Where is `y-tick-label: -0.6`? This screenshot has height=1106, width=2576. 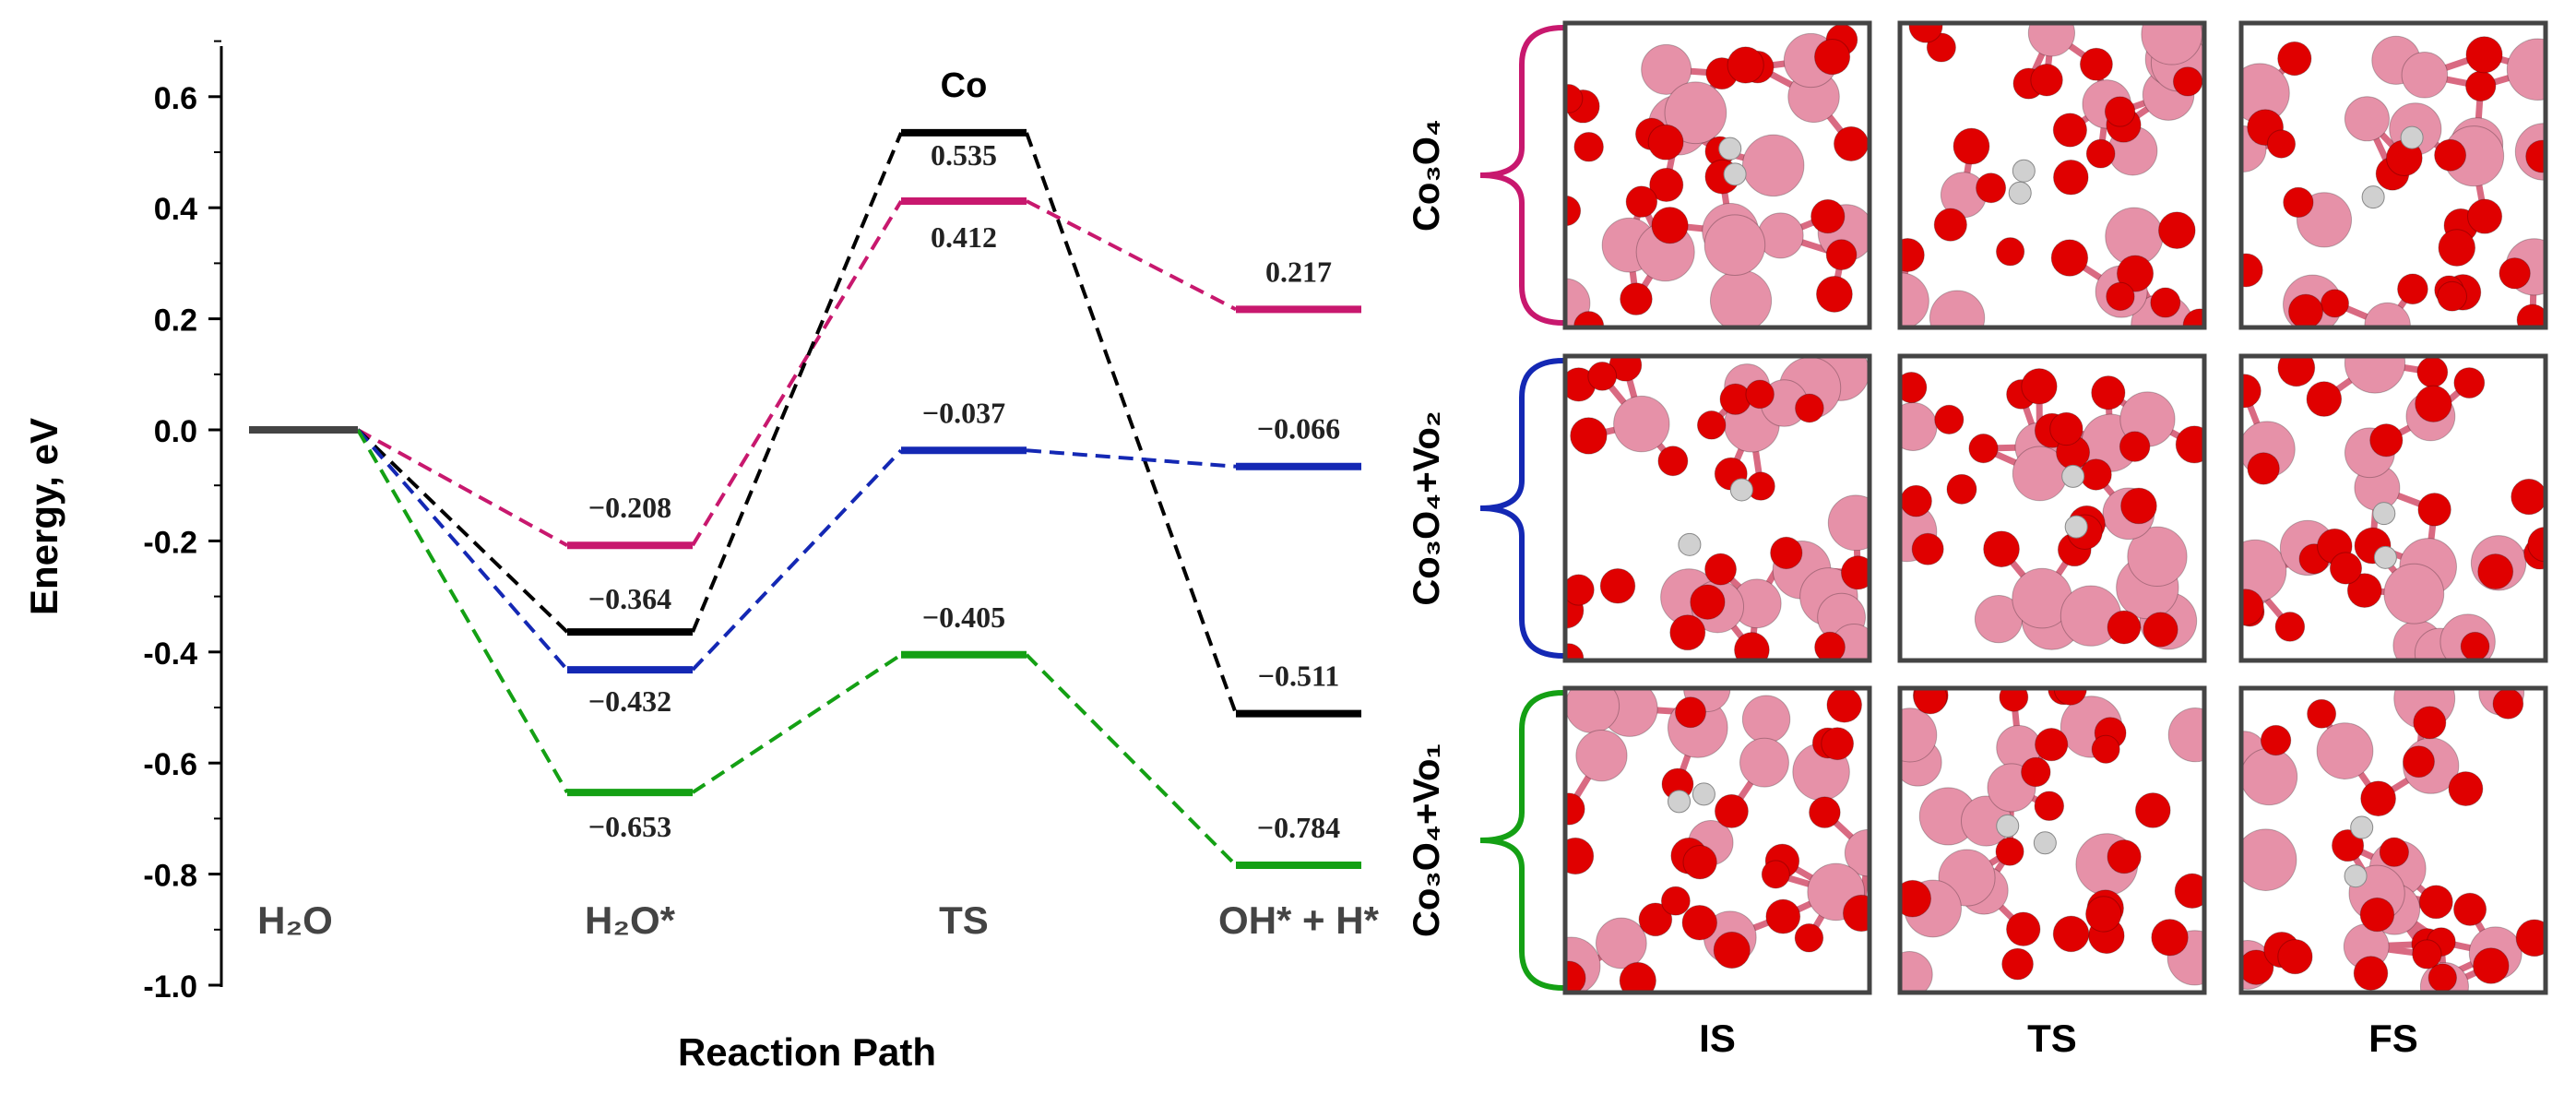 y-tick-label: -0.6 is located at coordinates (170, 764).